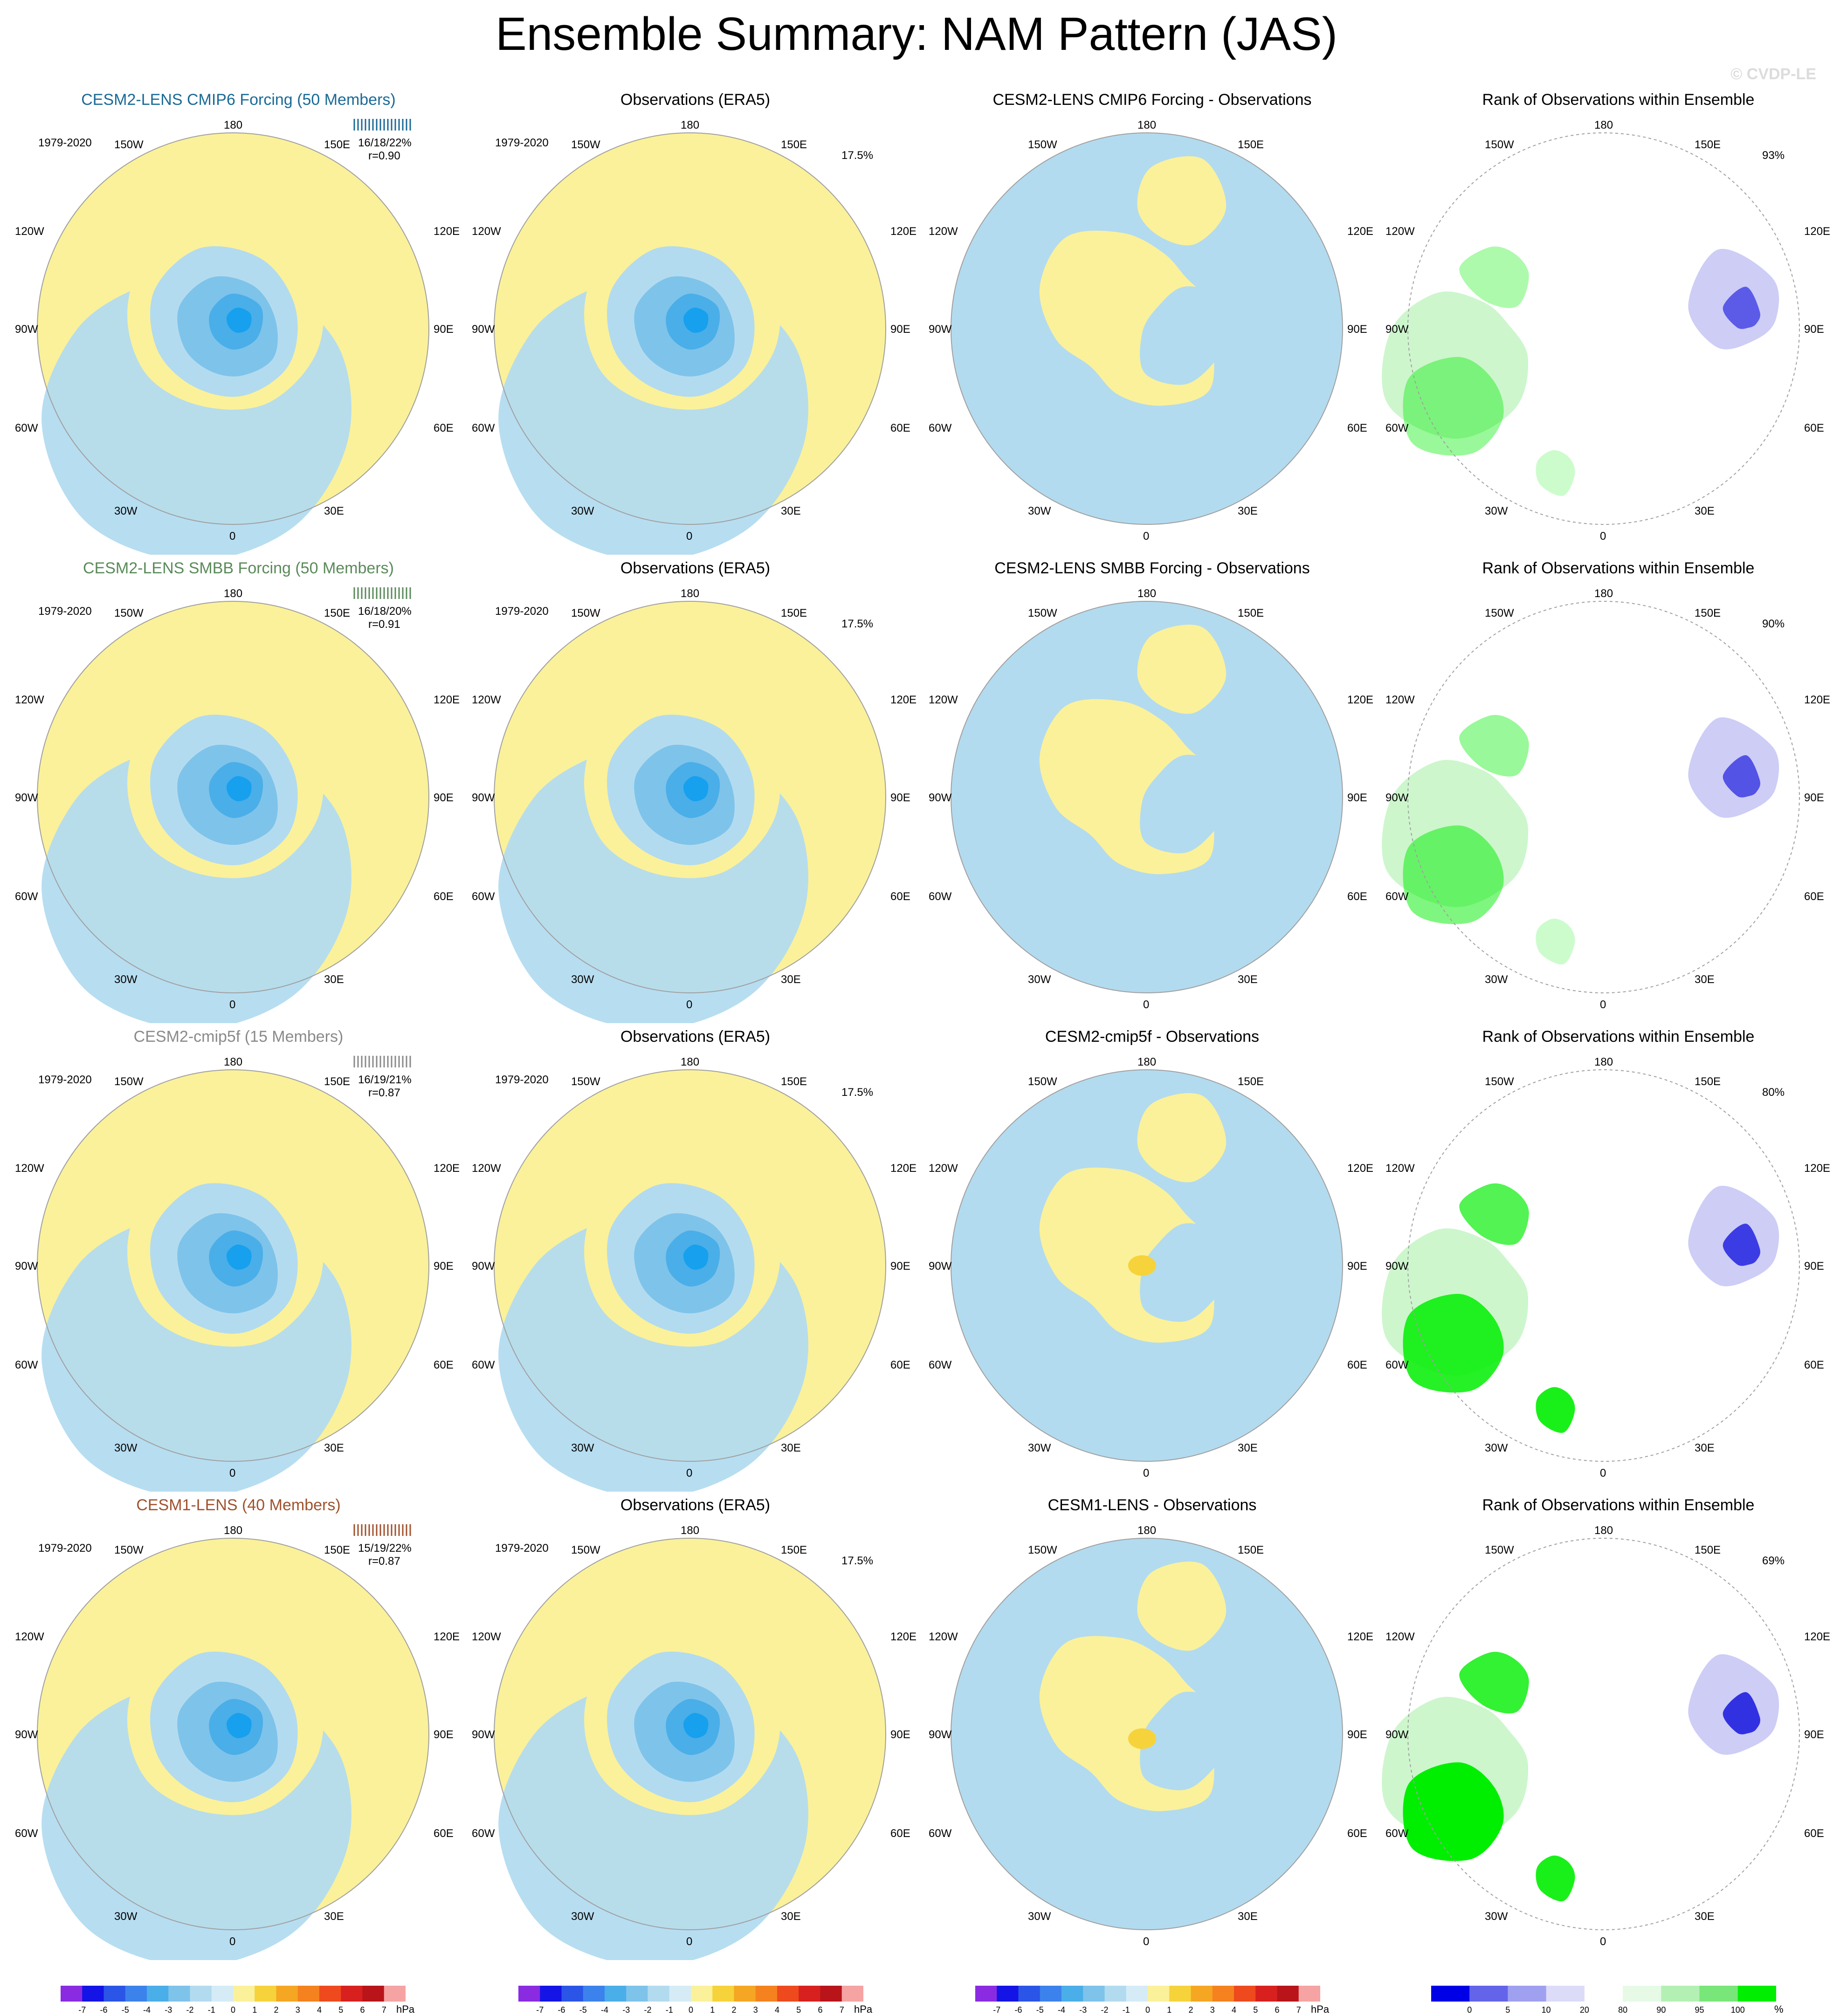  Describe the element at coordinates (385, 1548) in the screenshot. I see `pct-summary: 15/19/22%` at that location.